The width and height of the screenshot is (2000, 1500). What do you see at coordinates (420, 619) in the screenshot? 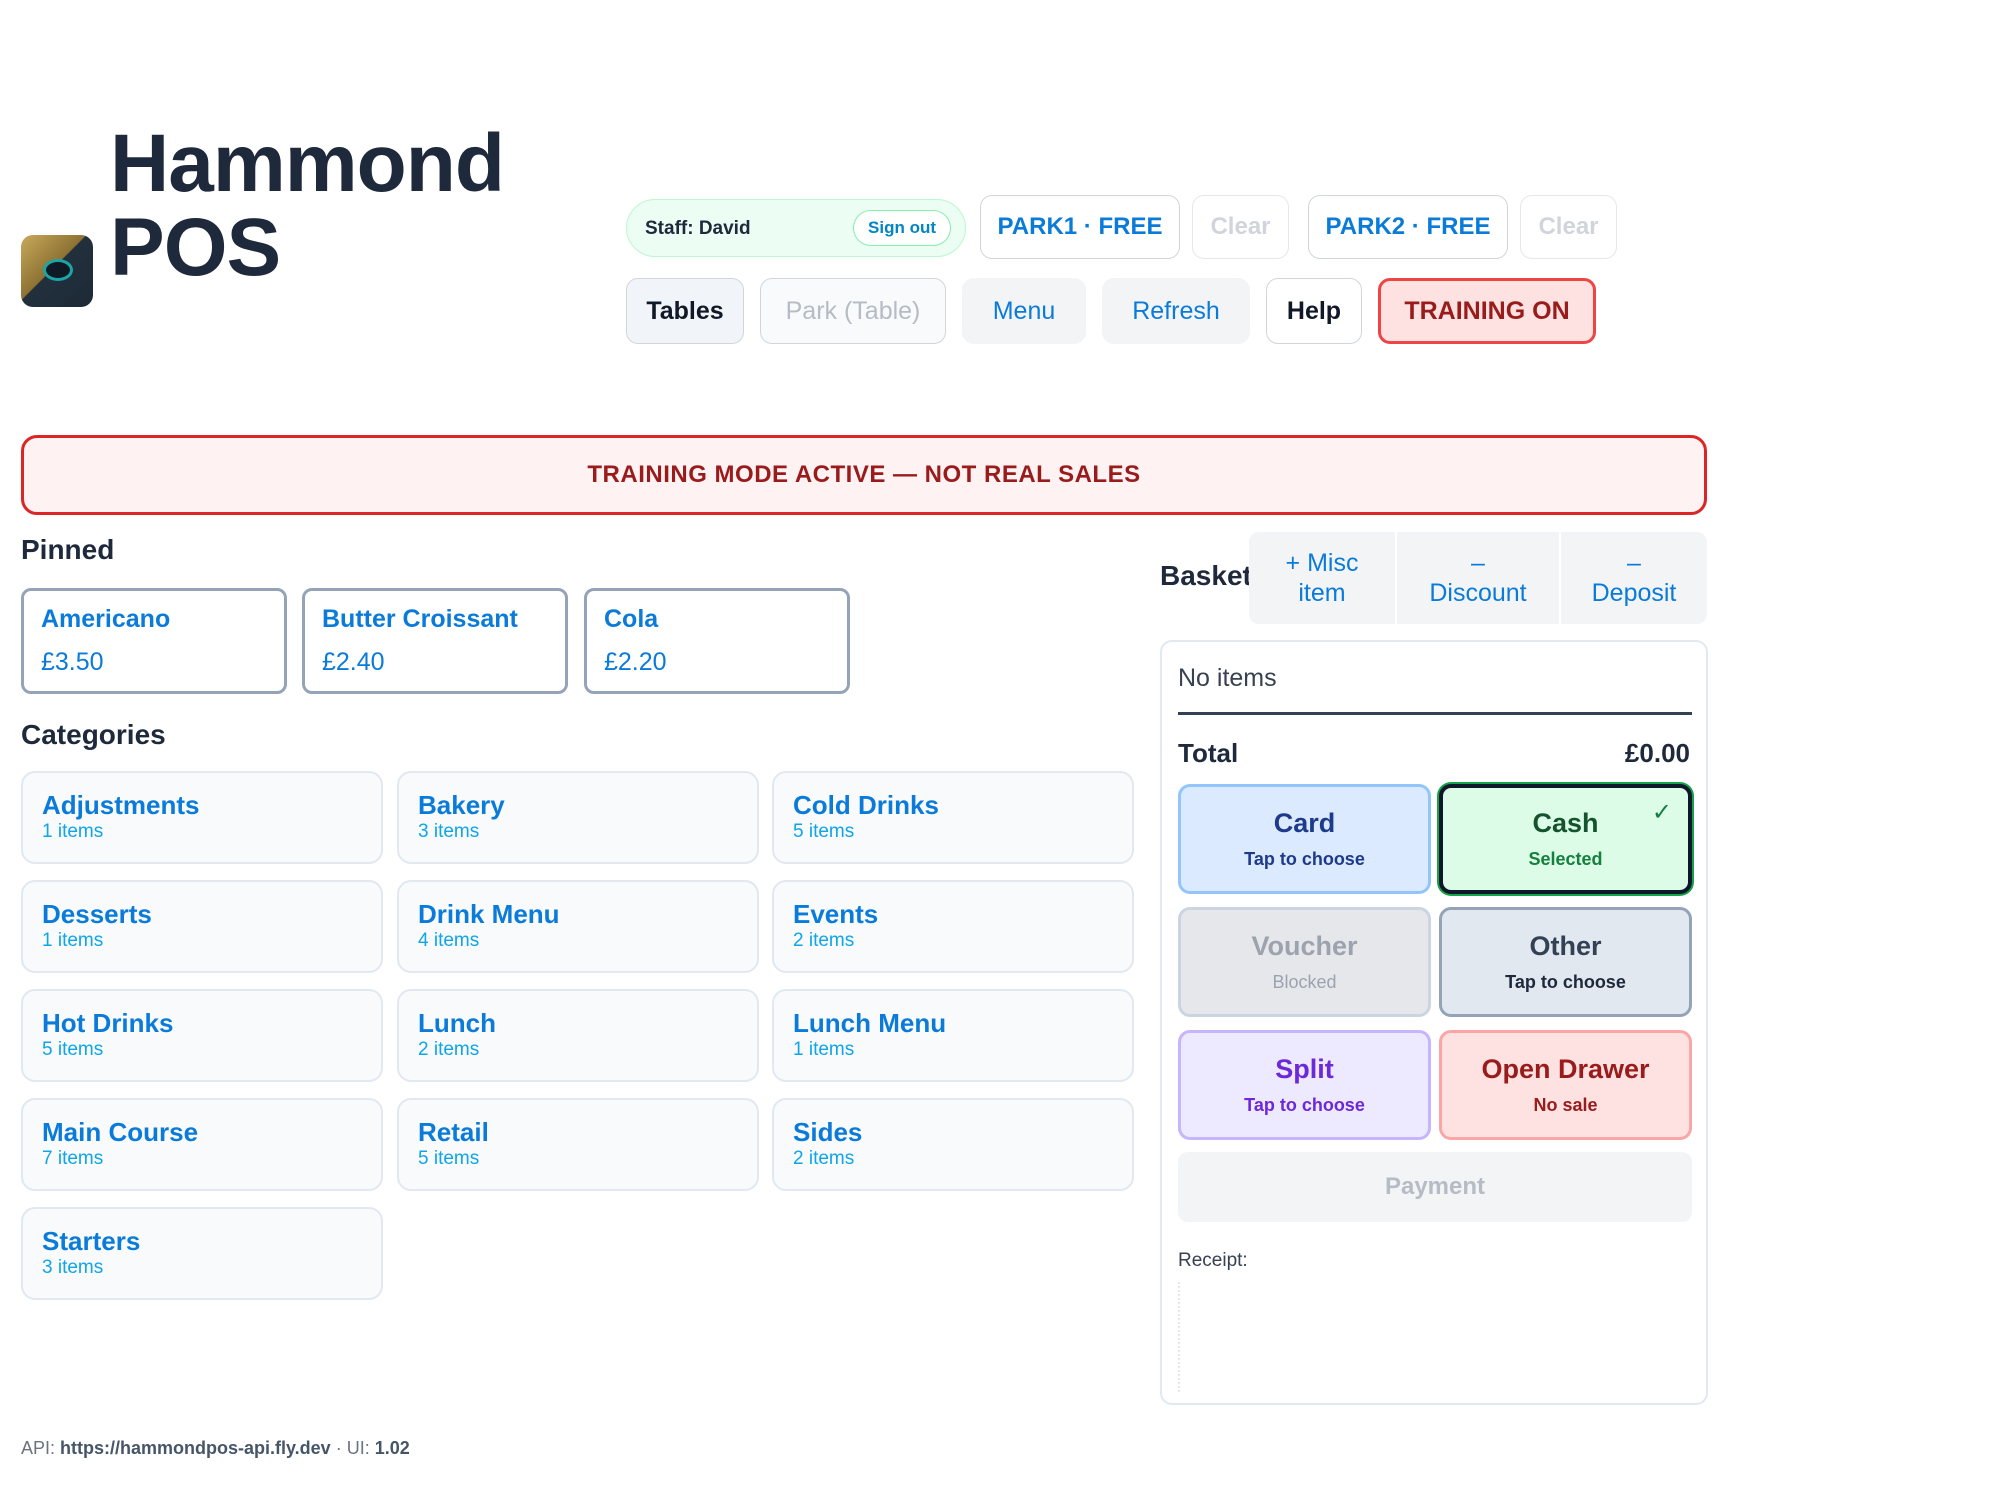
I see `pinned-item-name: Butter Croissant` at bounding box center [420, 619].